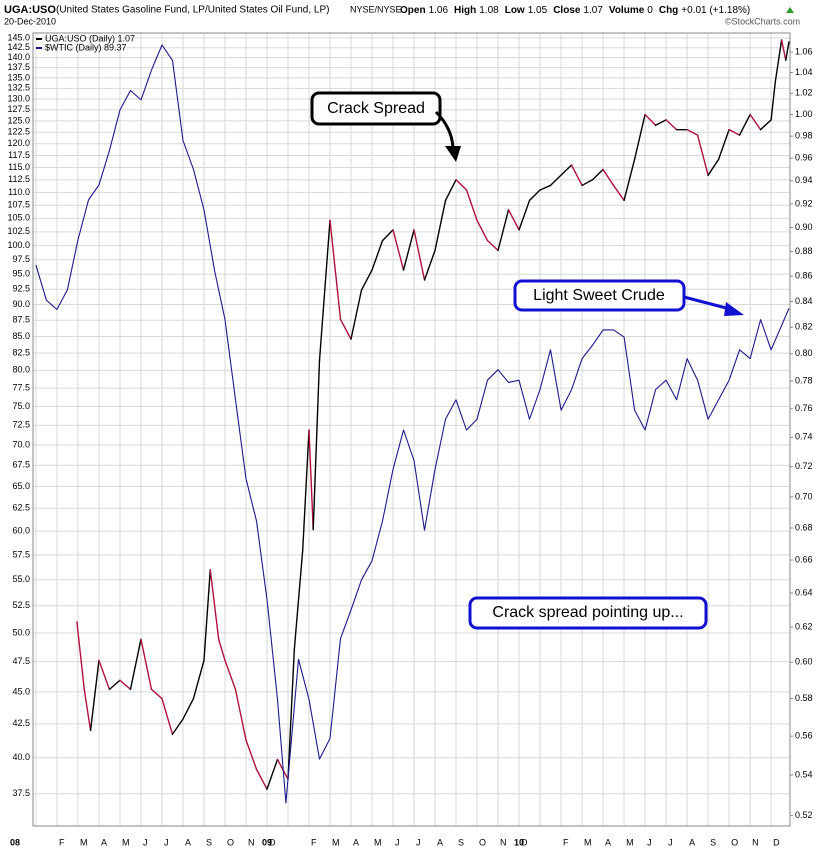 The width and height of the screenshot is (831, 853). Describe the element at coordinates (524, 842) in the screenshot. I see `x-tick-label: D` at that location.